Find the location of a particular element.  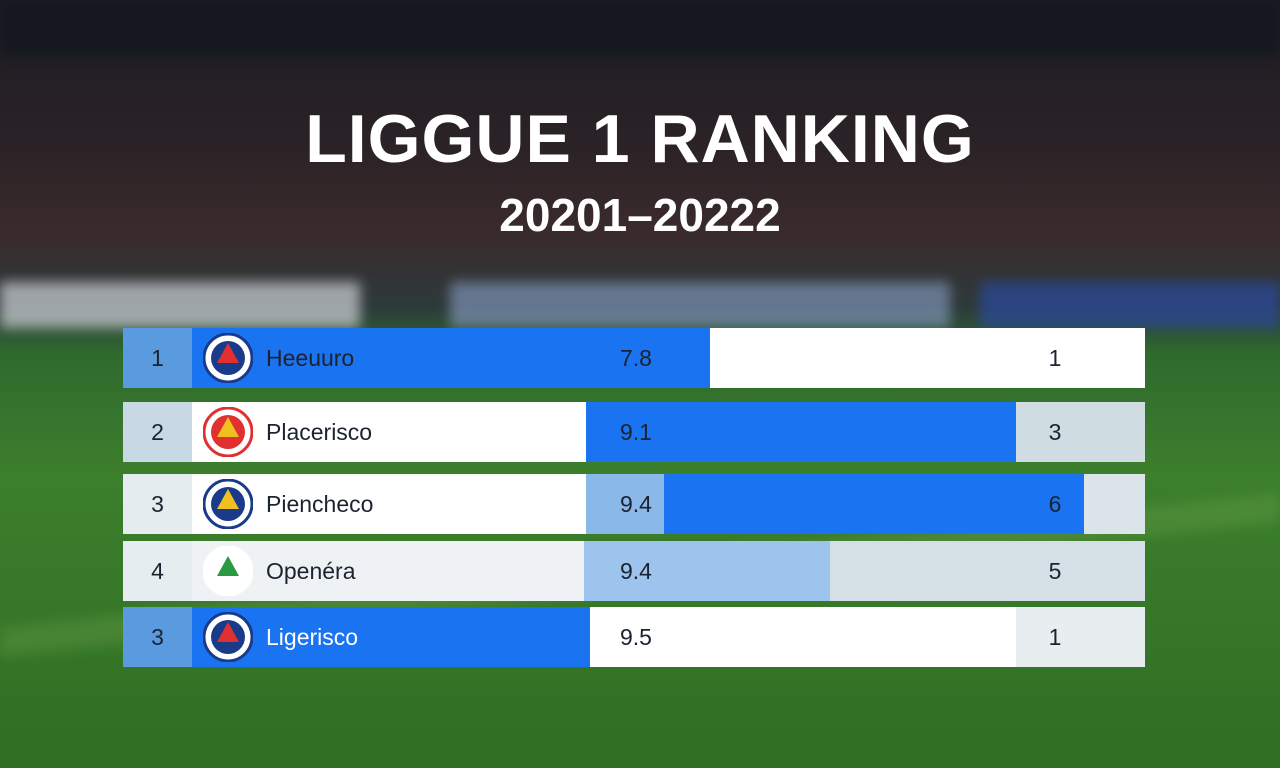

rank: 4 is located at coordinates (157, 571).